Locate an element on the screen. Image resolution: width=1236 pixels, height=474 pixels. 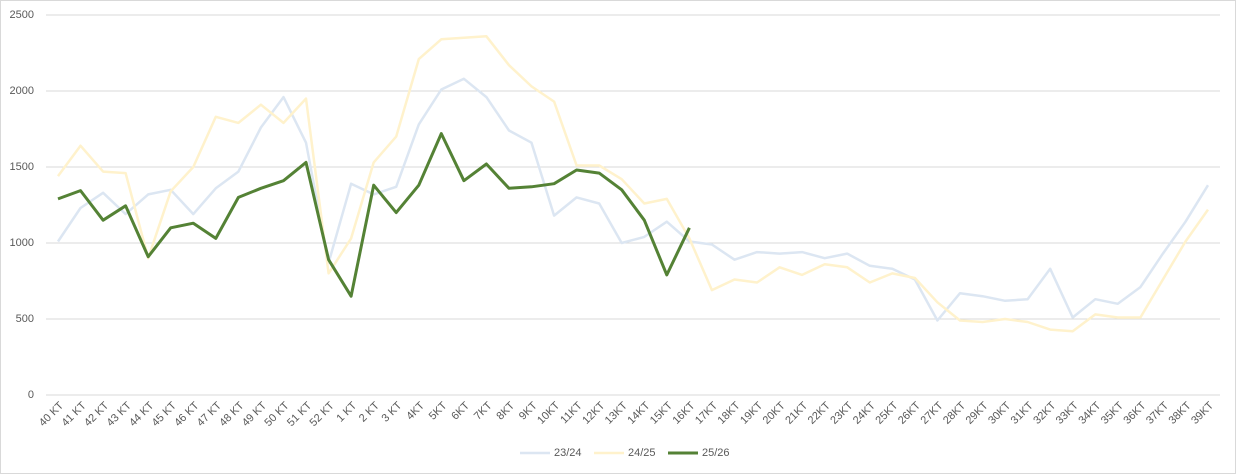
y-tick-label: 2000 is located at coordinates (22, 91).